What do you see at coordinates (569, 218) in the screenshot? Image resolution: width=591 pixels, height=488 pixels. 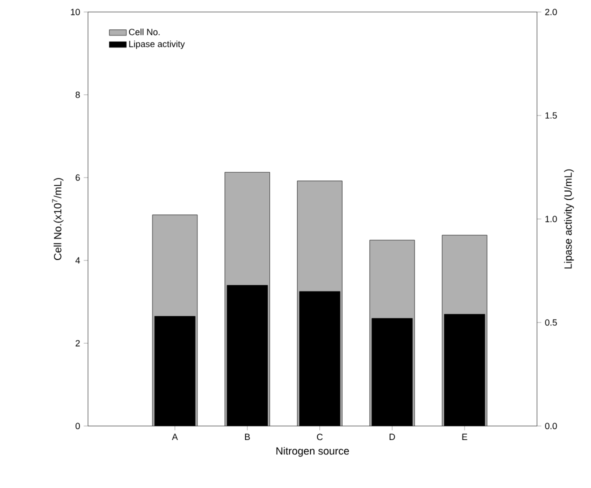 I see `y2-axis-title: Lipase activity (U/mL)` at bounding box center [569, 218].